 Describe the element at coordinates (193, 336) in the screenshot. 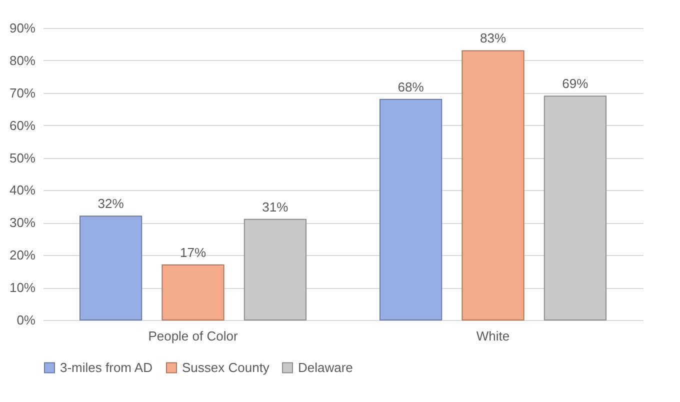

I see `x-tick-label: People of Color` at that location.